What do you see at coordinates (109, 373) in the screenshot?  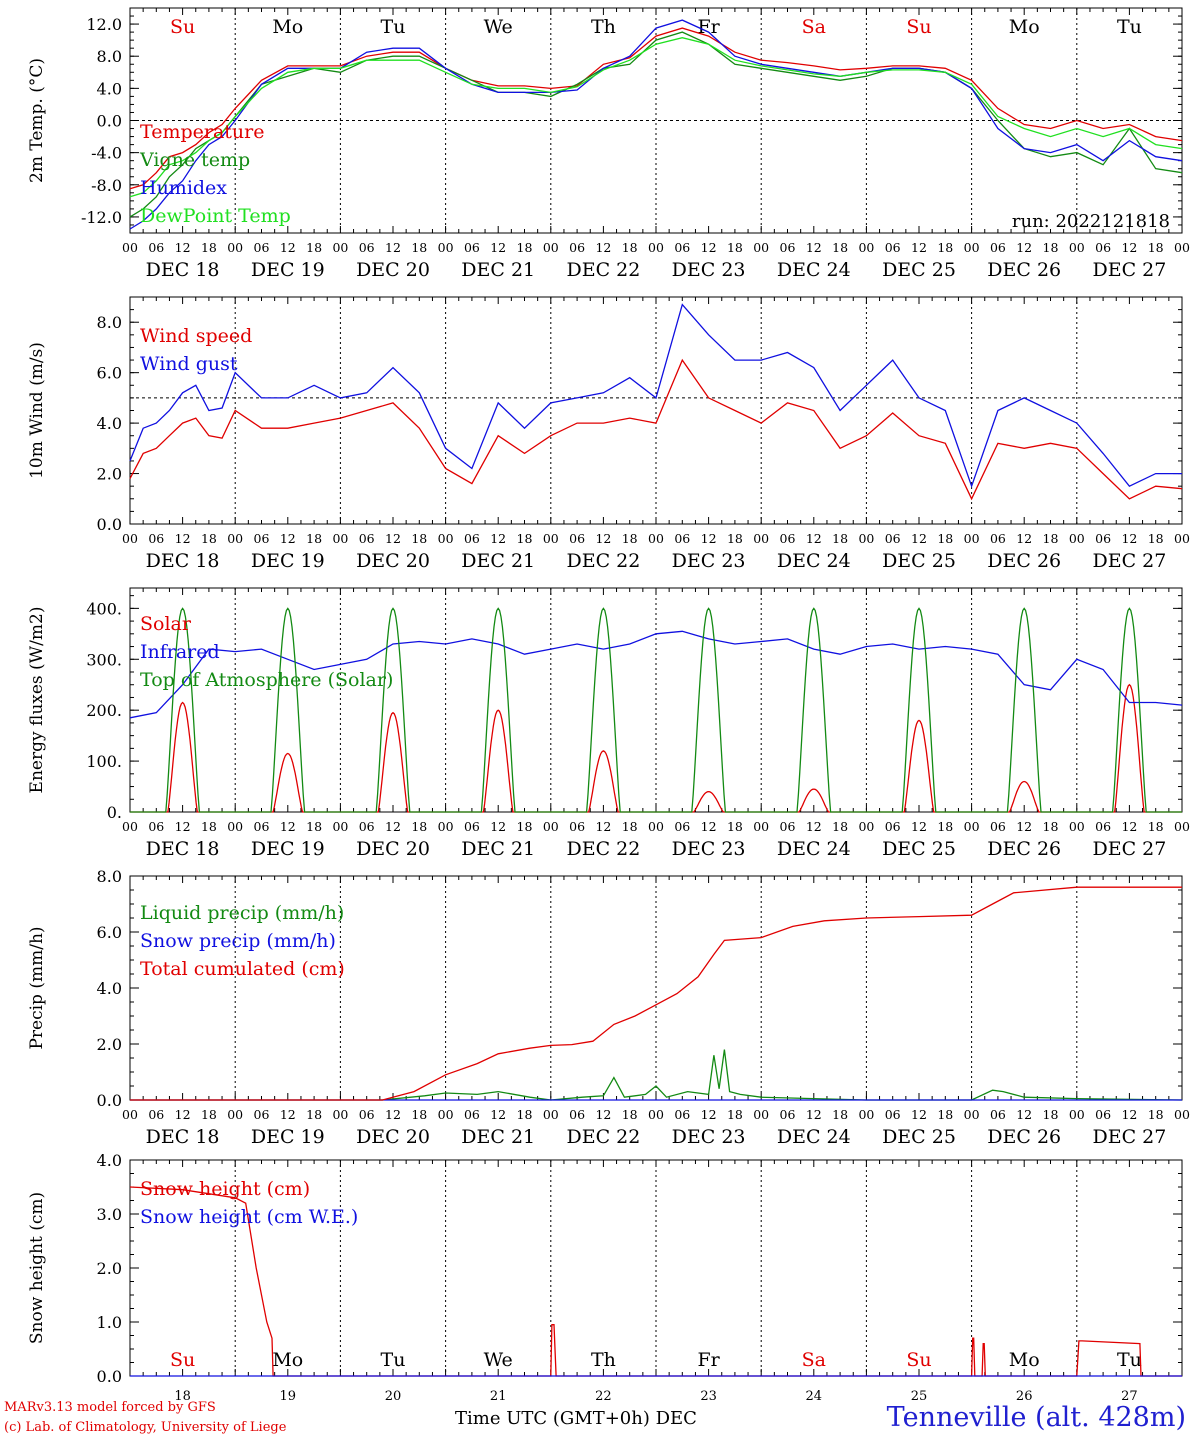 I see `y-tick-label: 6.0` at bounding box center [109, 373].